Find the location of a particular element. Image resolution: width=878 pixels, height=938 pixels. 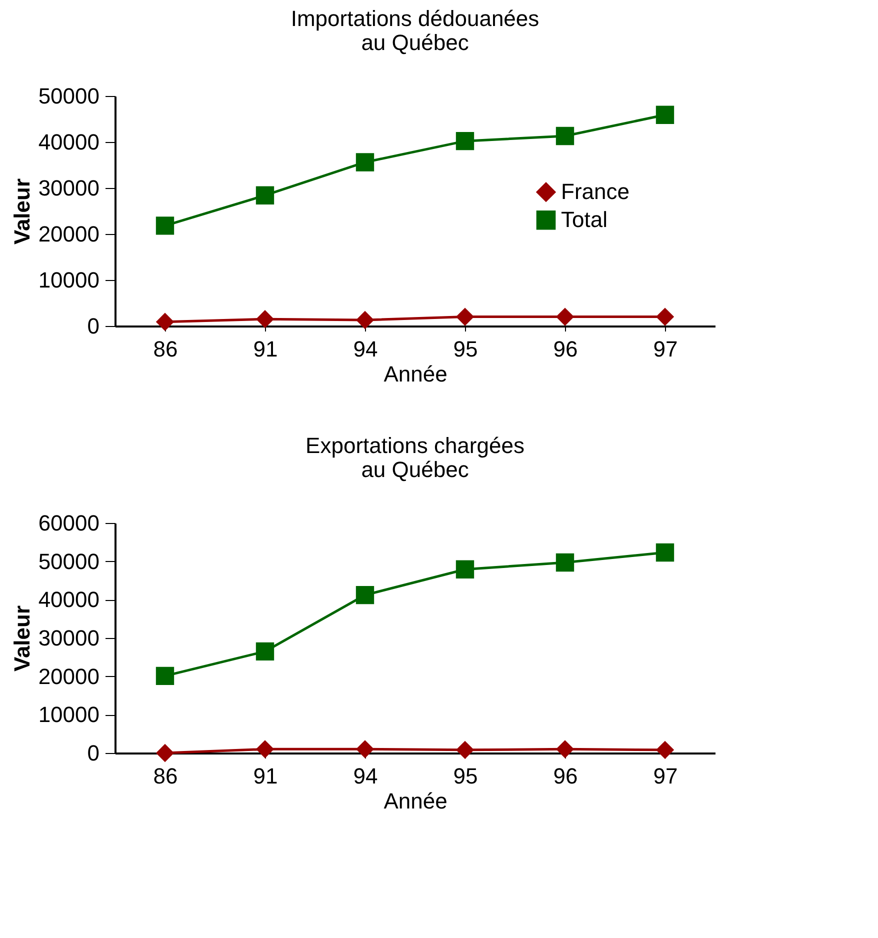

chart-title: Exportations chargées au Québec is located at coordinates (415, 457).